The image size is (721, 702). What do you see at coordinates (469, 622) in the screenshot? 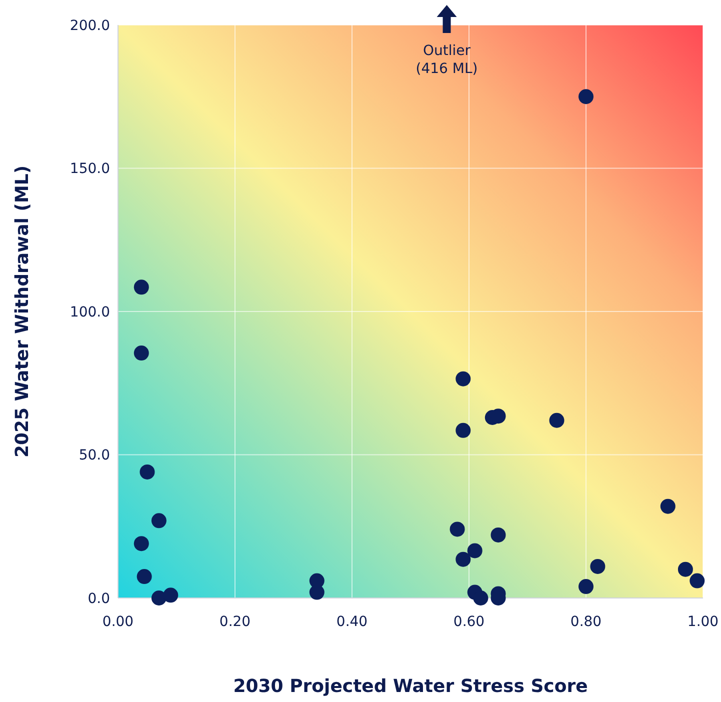
I see `x-tick-label: 0.60` at bounding box center [469, 622].